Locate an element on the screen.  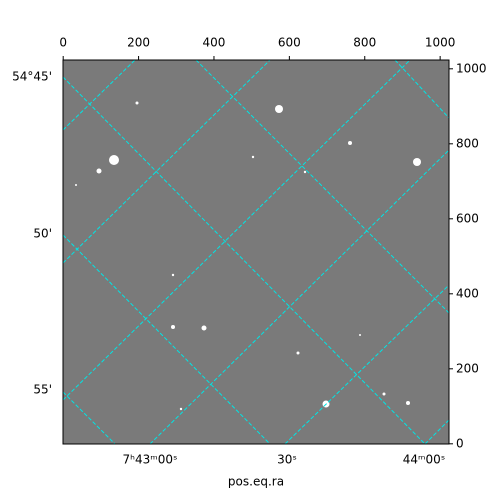
ra-tick-label: 44ᵐ00ˢ is located at coordinates (424, 460).